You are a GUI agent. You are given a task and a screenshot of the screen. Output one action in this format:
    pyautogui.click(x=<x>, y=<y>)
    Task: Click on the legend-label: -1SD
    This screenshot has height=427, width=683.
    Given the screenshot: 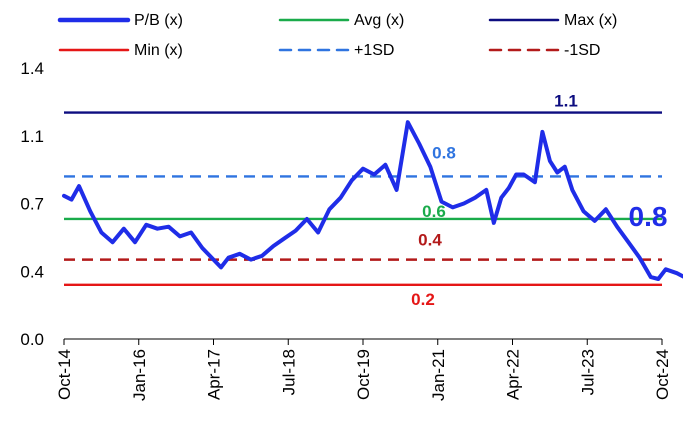 What is the action you would take?
    pyautogui.click(x=582, y=50)
    